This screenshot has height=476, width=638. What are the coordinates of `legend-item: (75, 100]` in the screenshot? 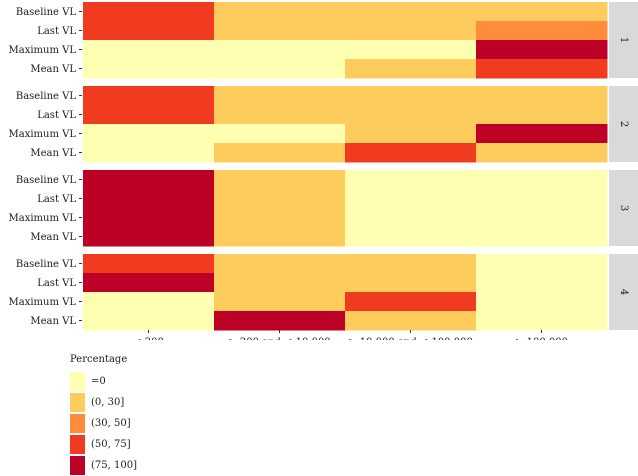 It's located at (103, 465).